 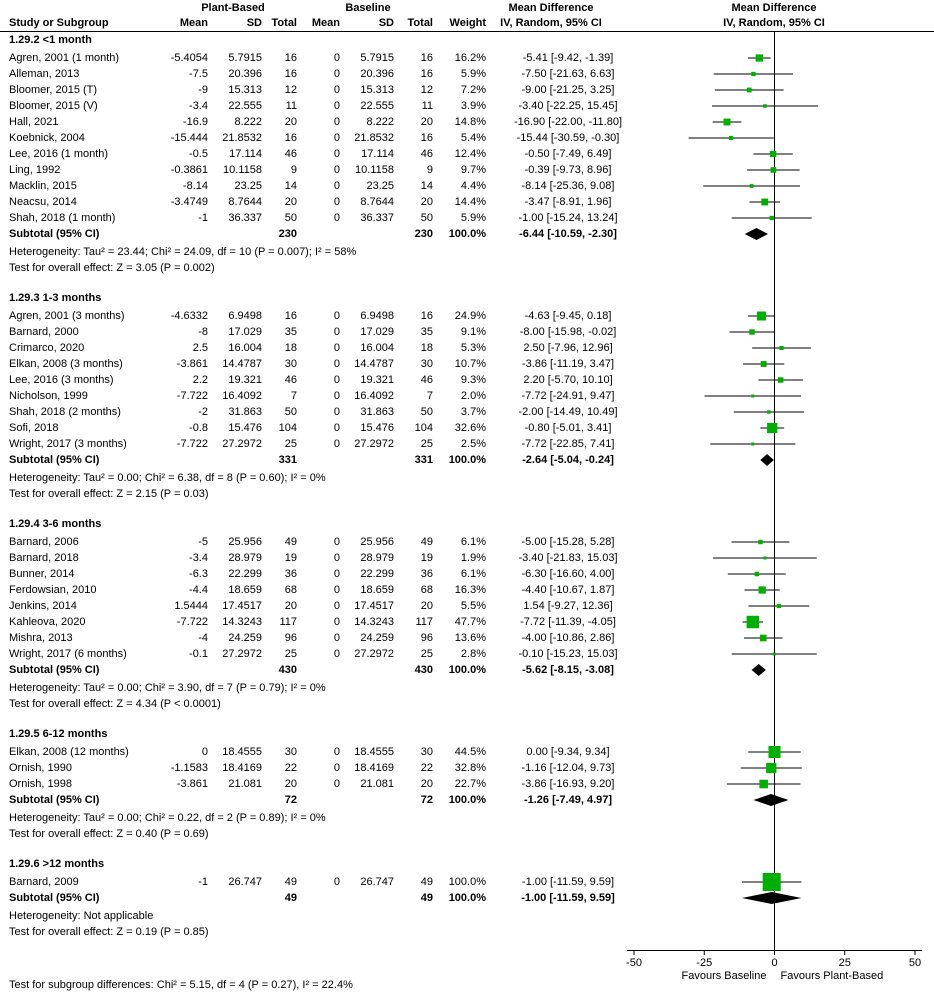 What do you see at coordinates (832, 976) in the screenshot?
I see `favours-right: Favours Plant-Based` at bounding box center [832, 976].